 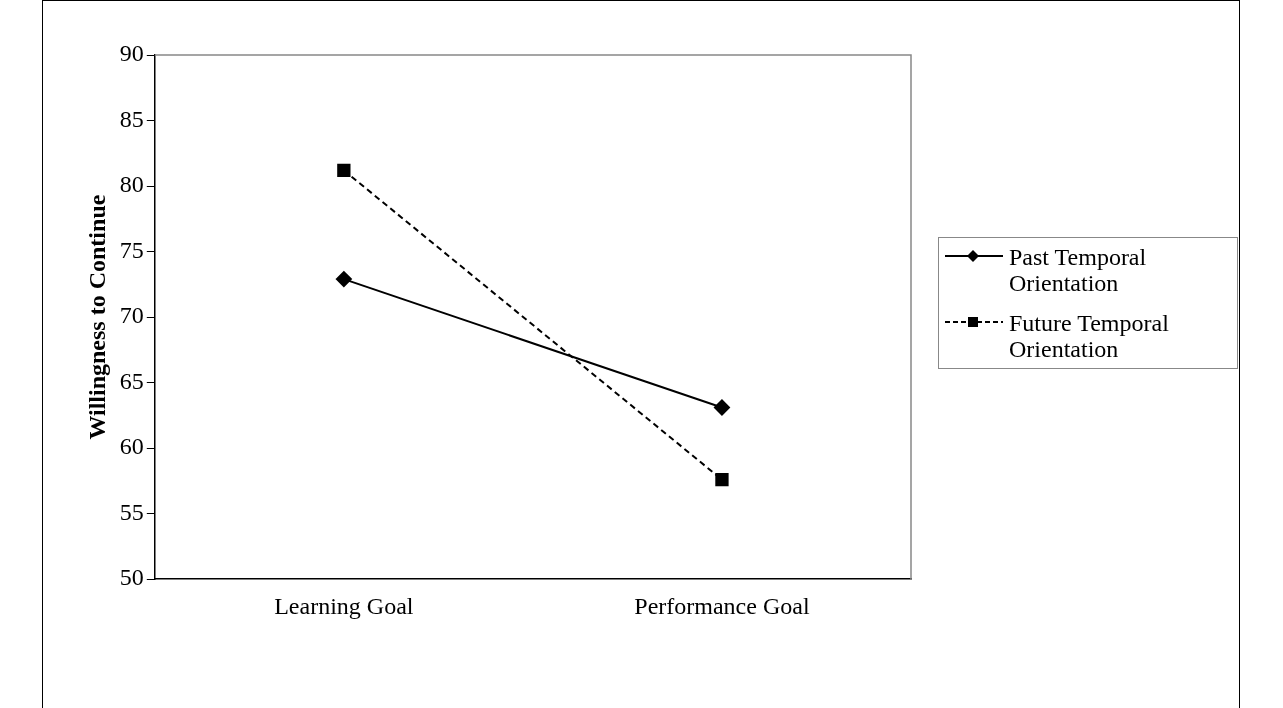 I want to click on x-tick-label: Performance Goal, so click(x=722, y=605).